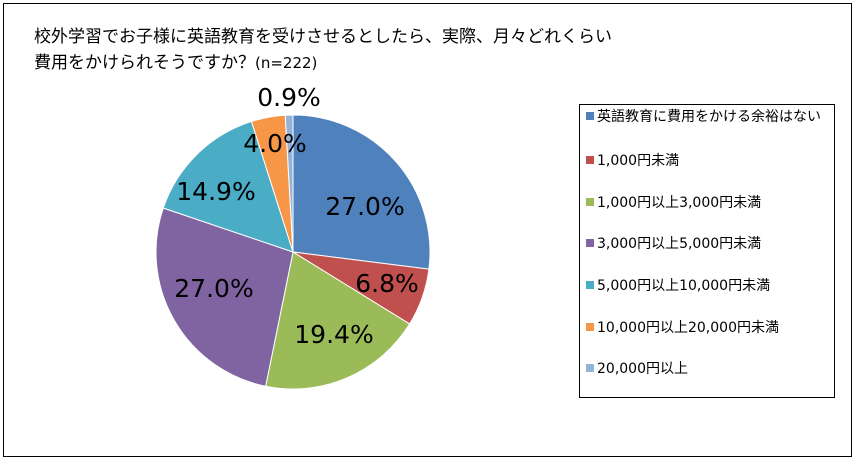 This screenshot has width=858, height=463. What do you see at coordinates (333, 334) in the screenshot?
I see `pie-label-2: 19.4%` at bounding box center [333, 334].